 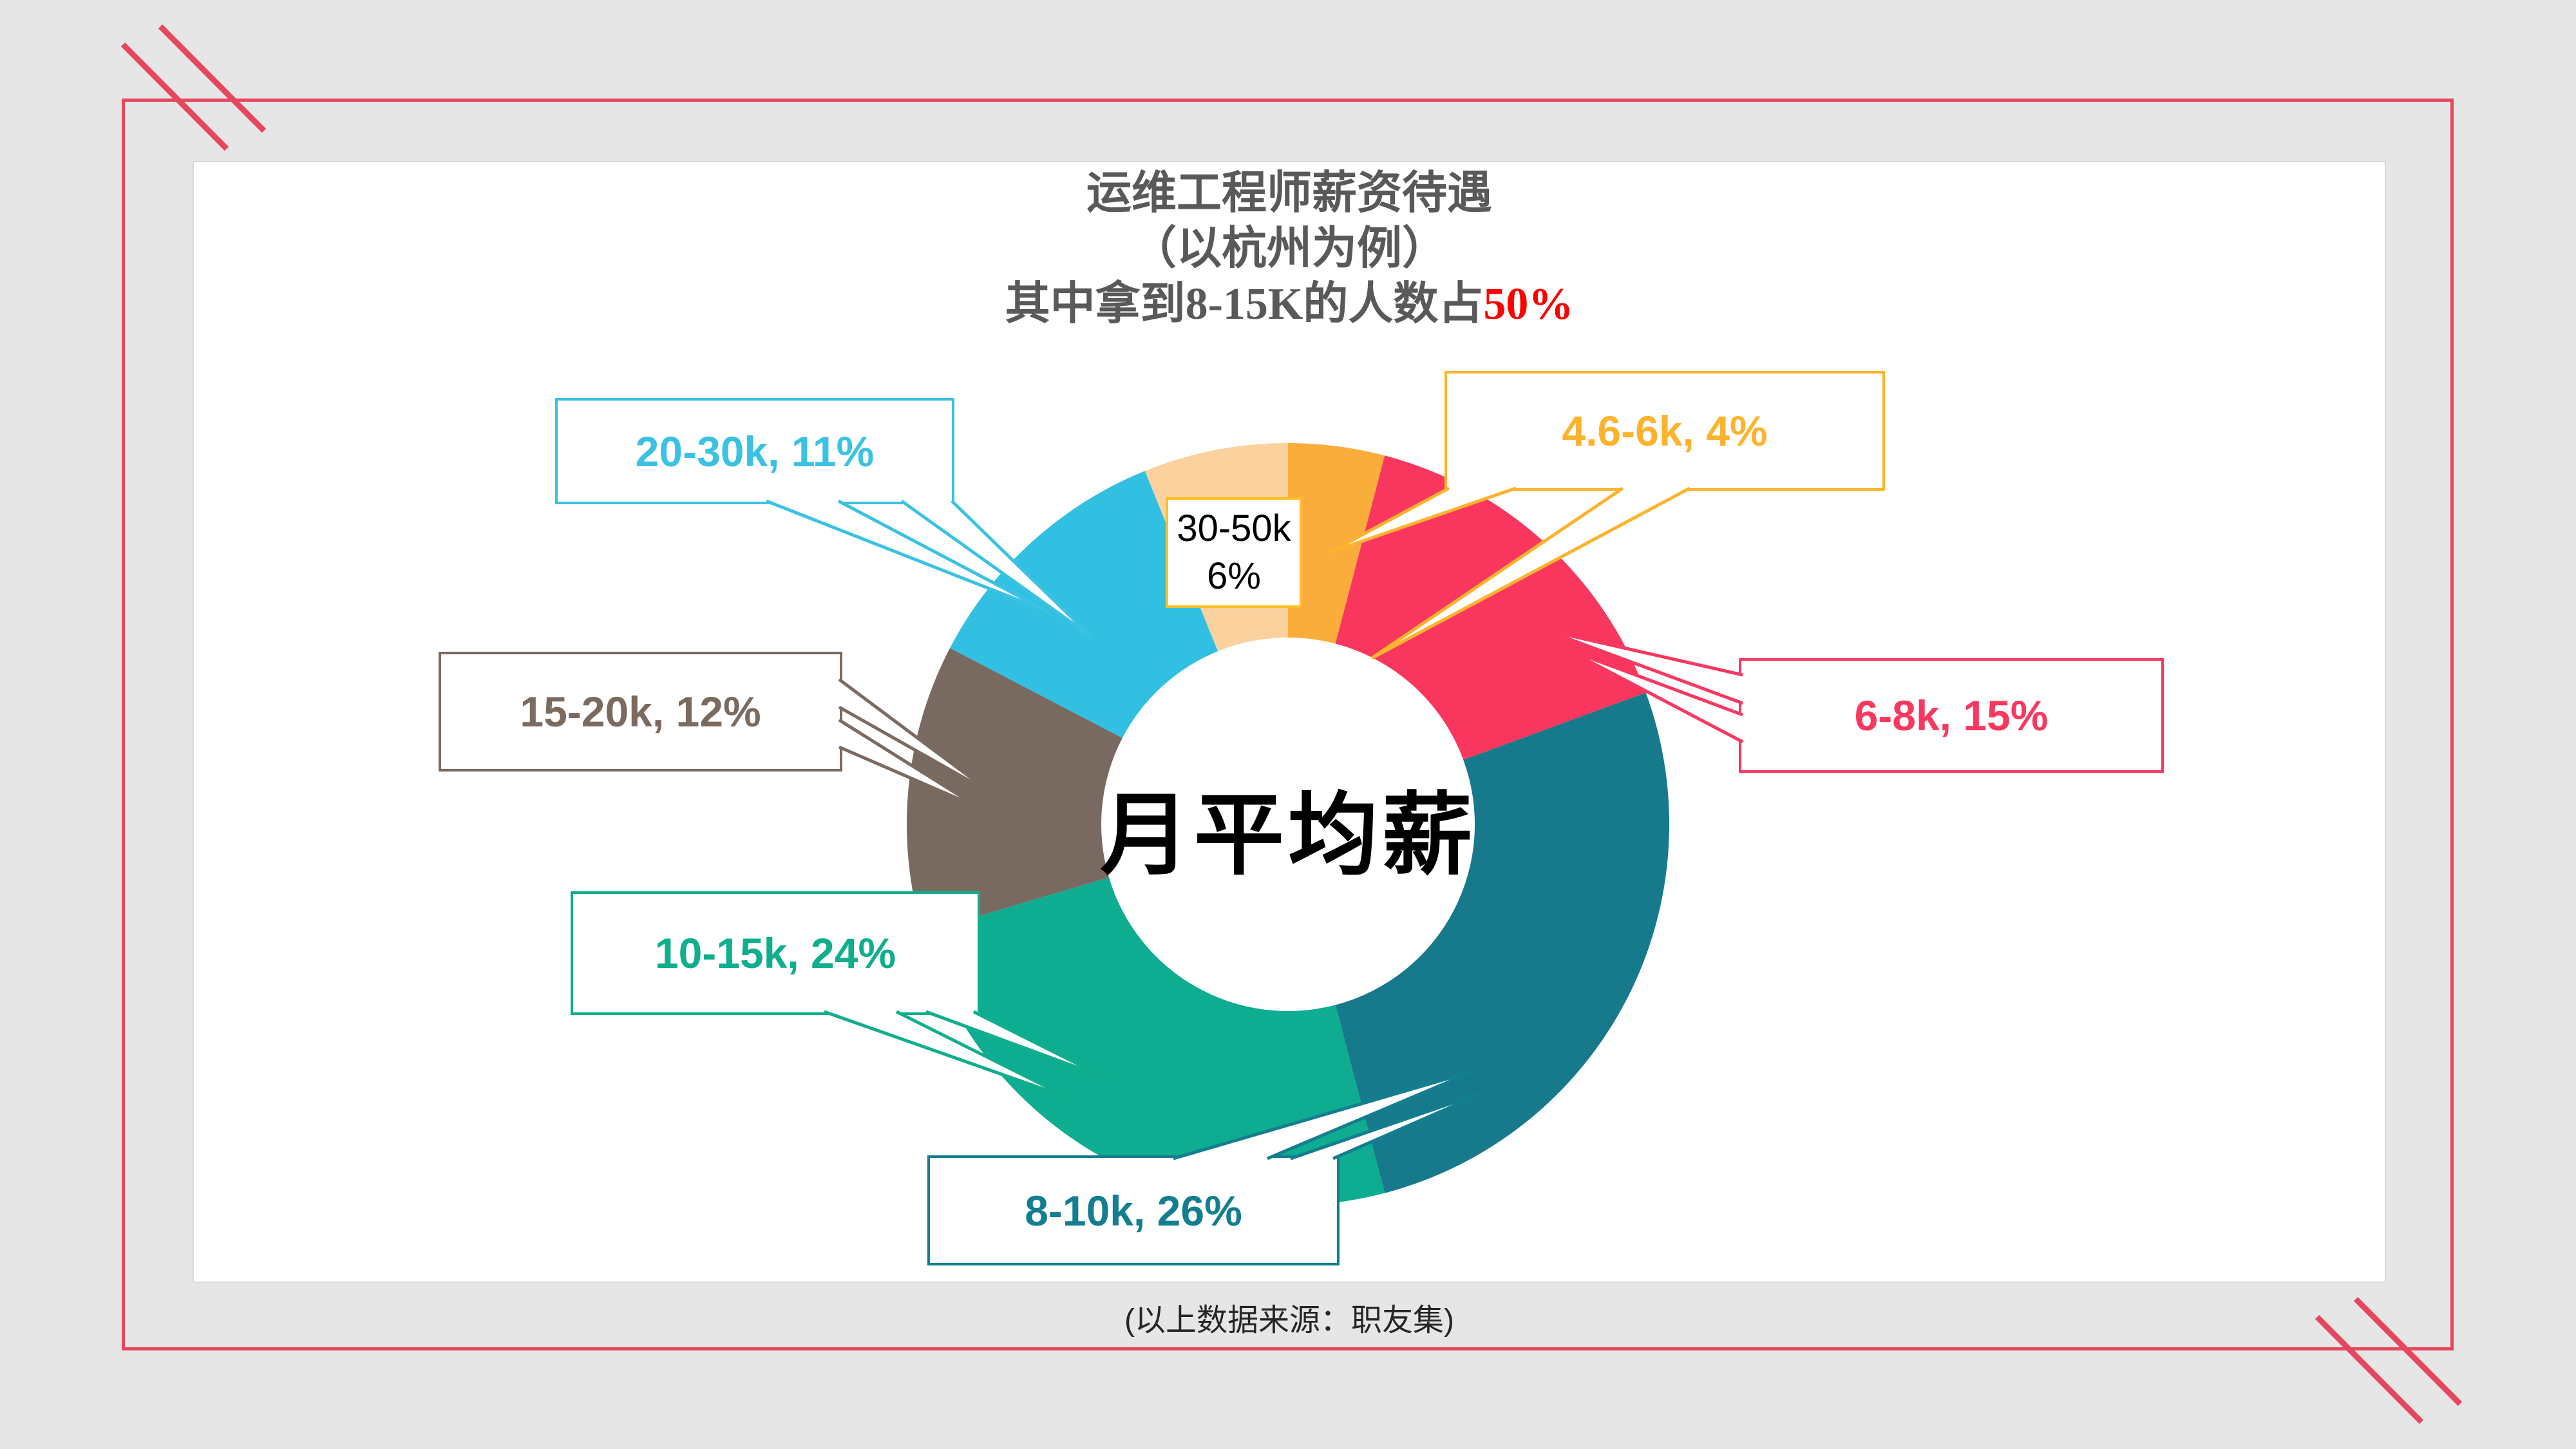 I want to click on chart-title-line2: （以杭州为例）, so click(x=1289, y=249).